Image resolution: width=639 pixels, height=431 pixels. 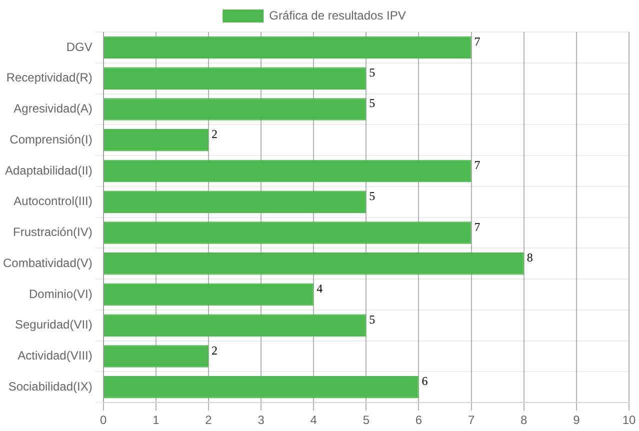 What do you see at coordinates (425, 381) in the screenshot?
I see `data-label: 6` at bounding box center [425, 381].